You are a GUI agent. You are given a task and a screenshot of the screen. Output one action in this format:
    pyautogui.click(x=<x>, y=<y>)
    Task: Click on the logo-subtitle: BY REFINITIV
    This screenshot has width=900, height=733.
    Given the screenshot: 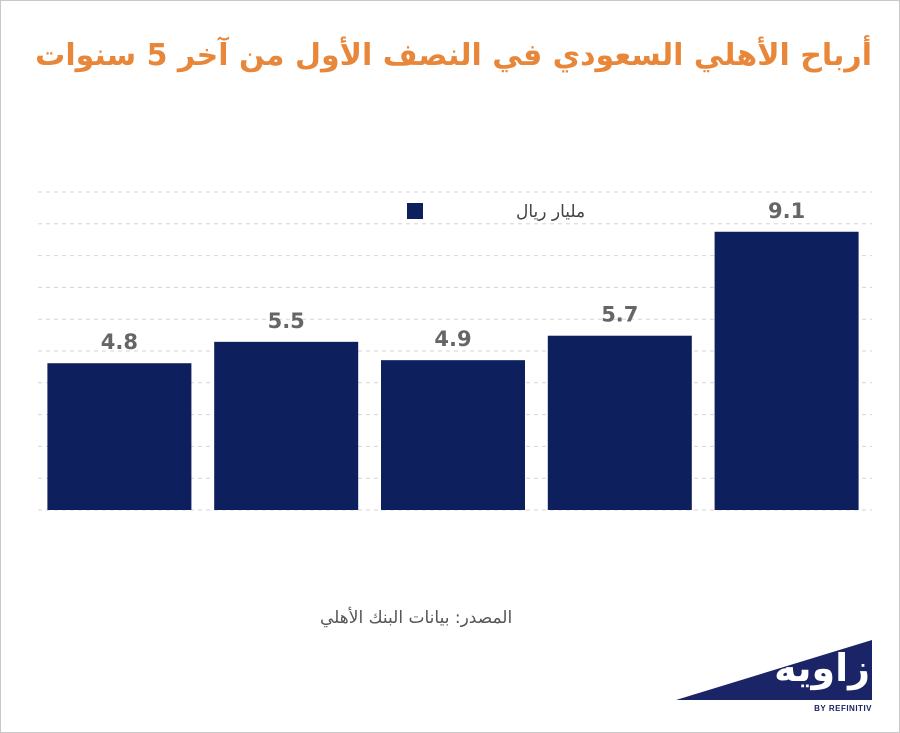 What is the action you would take?
    pyautogui.click(x=843, y=708)
    